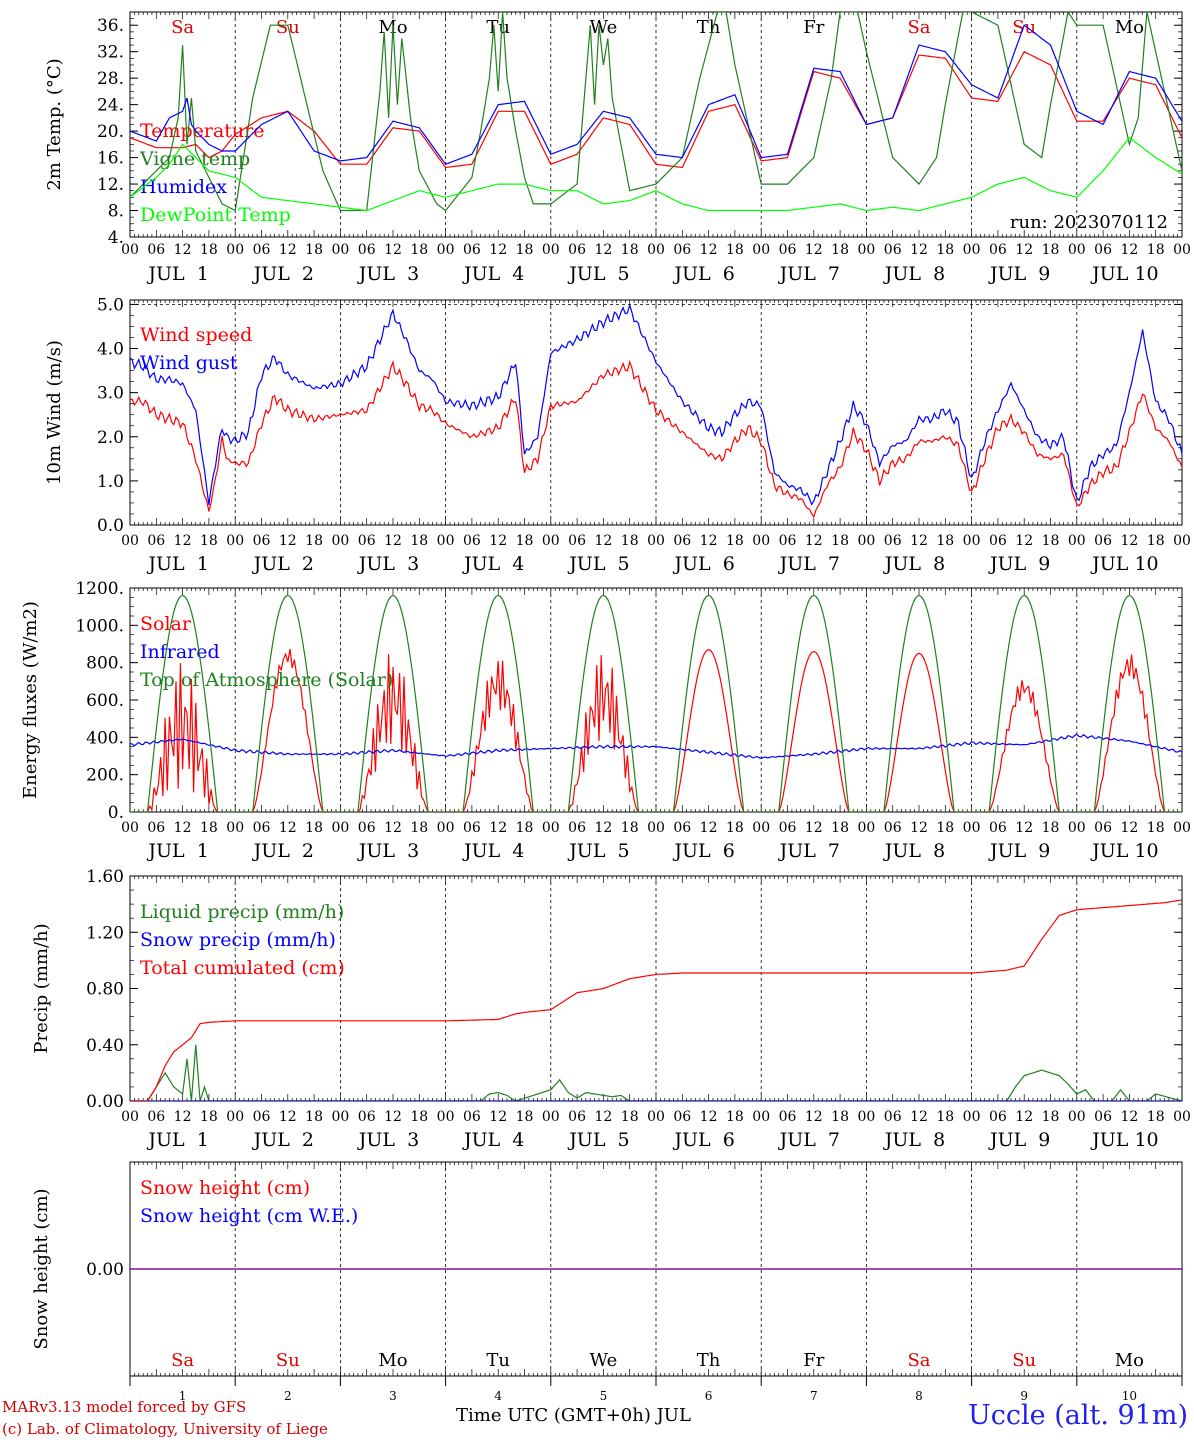 This screenshot has width=1194, height=1440. What do you see at coordinates (813, 27) in the screenshot?
I see `weekday-label: Fr` at bounding box center [813, 27].